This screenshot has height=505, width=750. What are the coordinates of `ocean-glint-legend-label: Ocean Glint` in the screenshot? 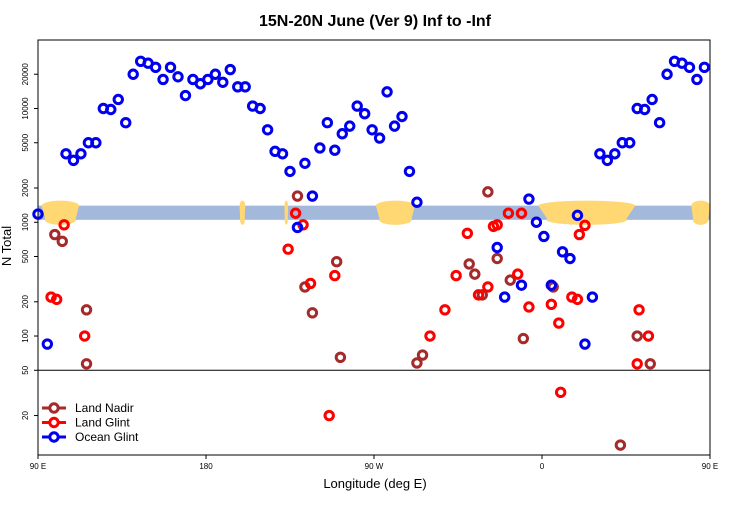 It's located at (107, 437).